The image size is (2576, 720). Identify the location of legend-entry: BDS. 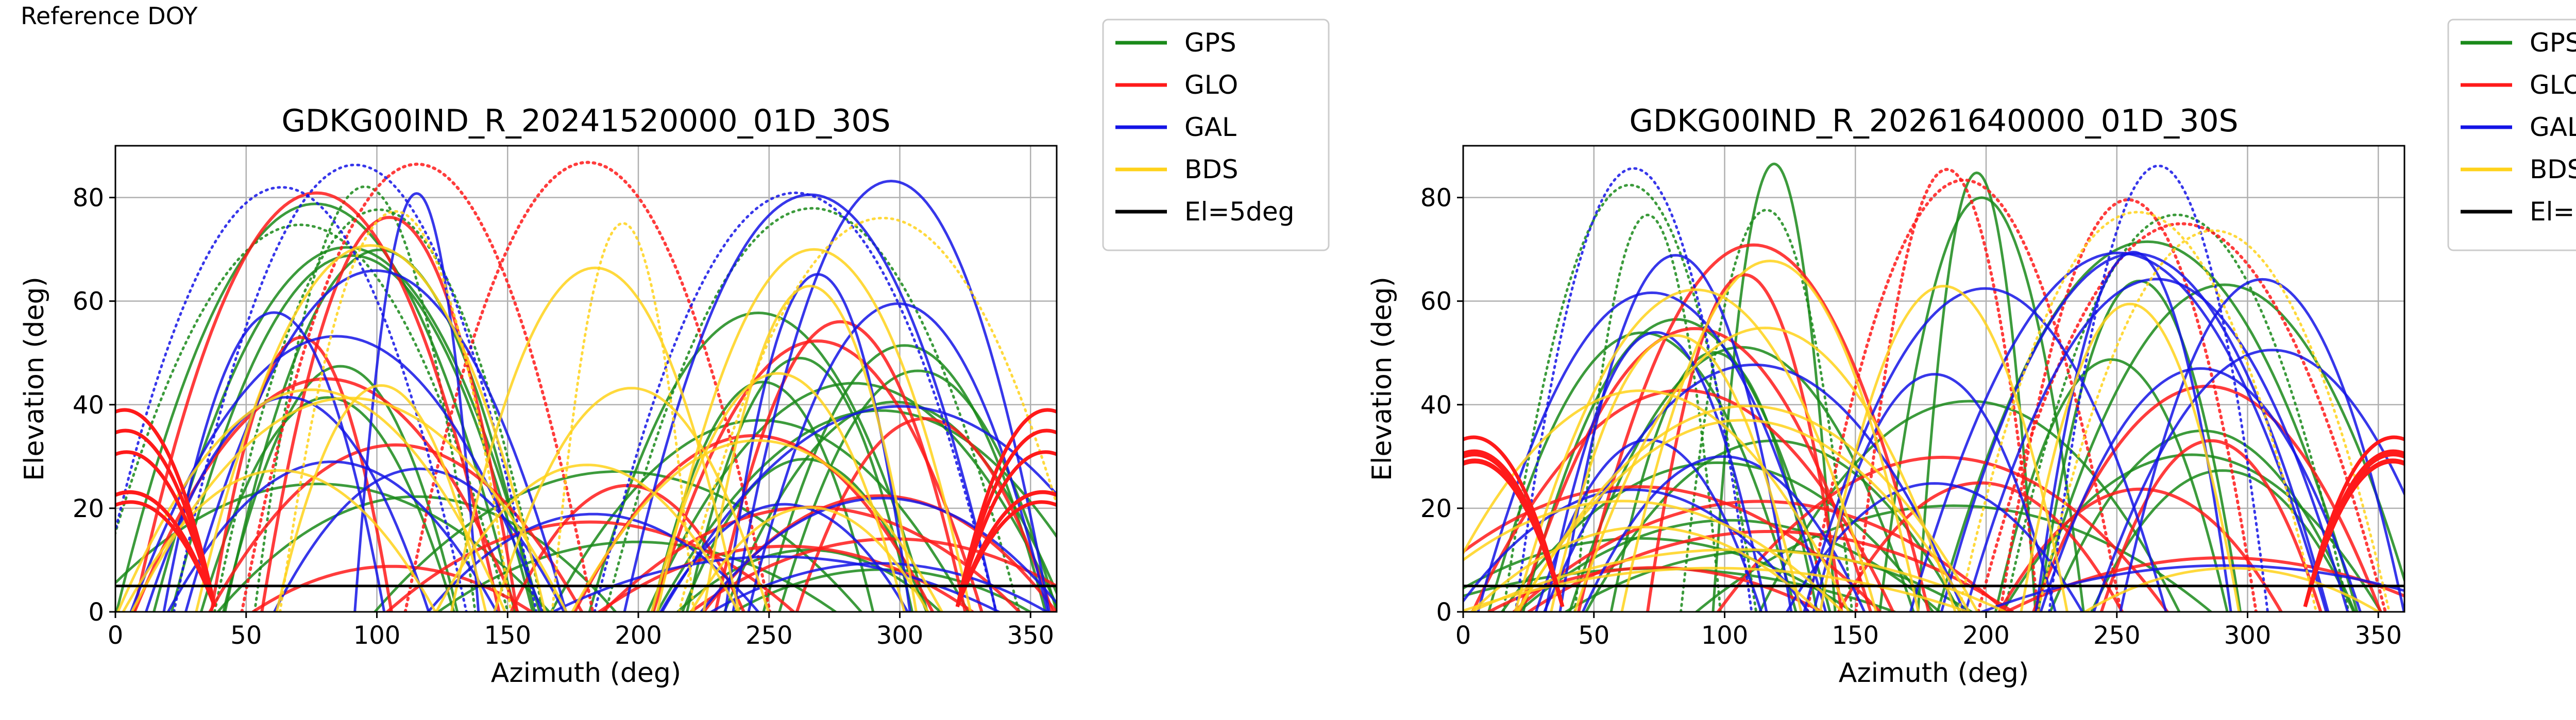
(1211, 169).